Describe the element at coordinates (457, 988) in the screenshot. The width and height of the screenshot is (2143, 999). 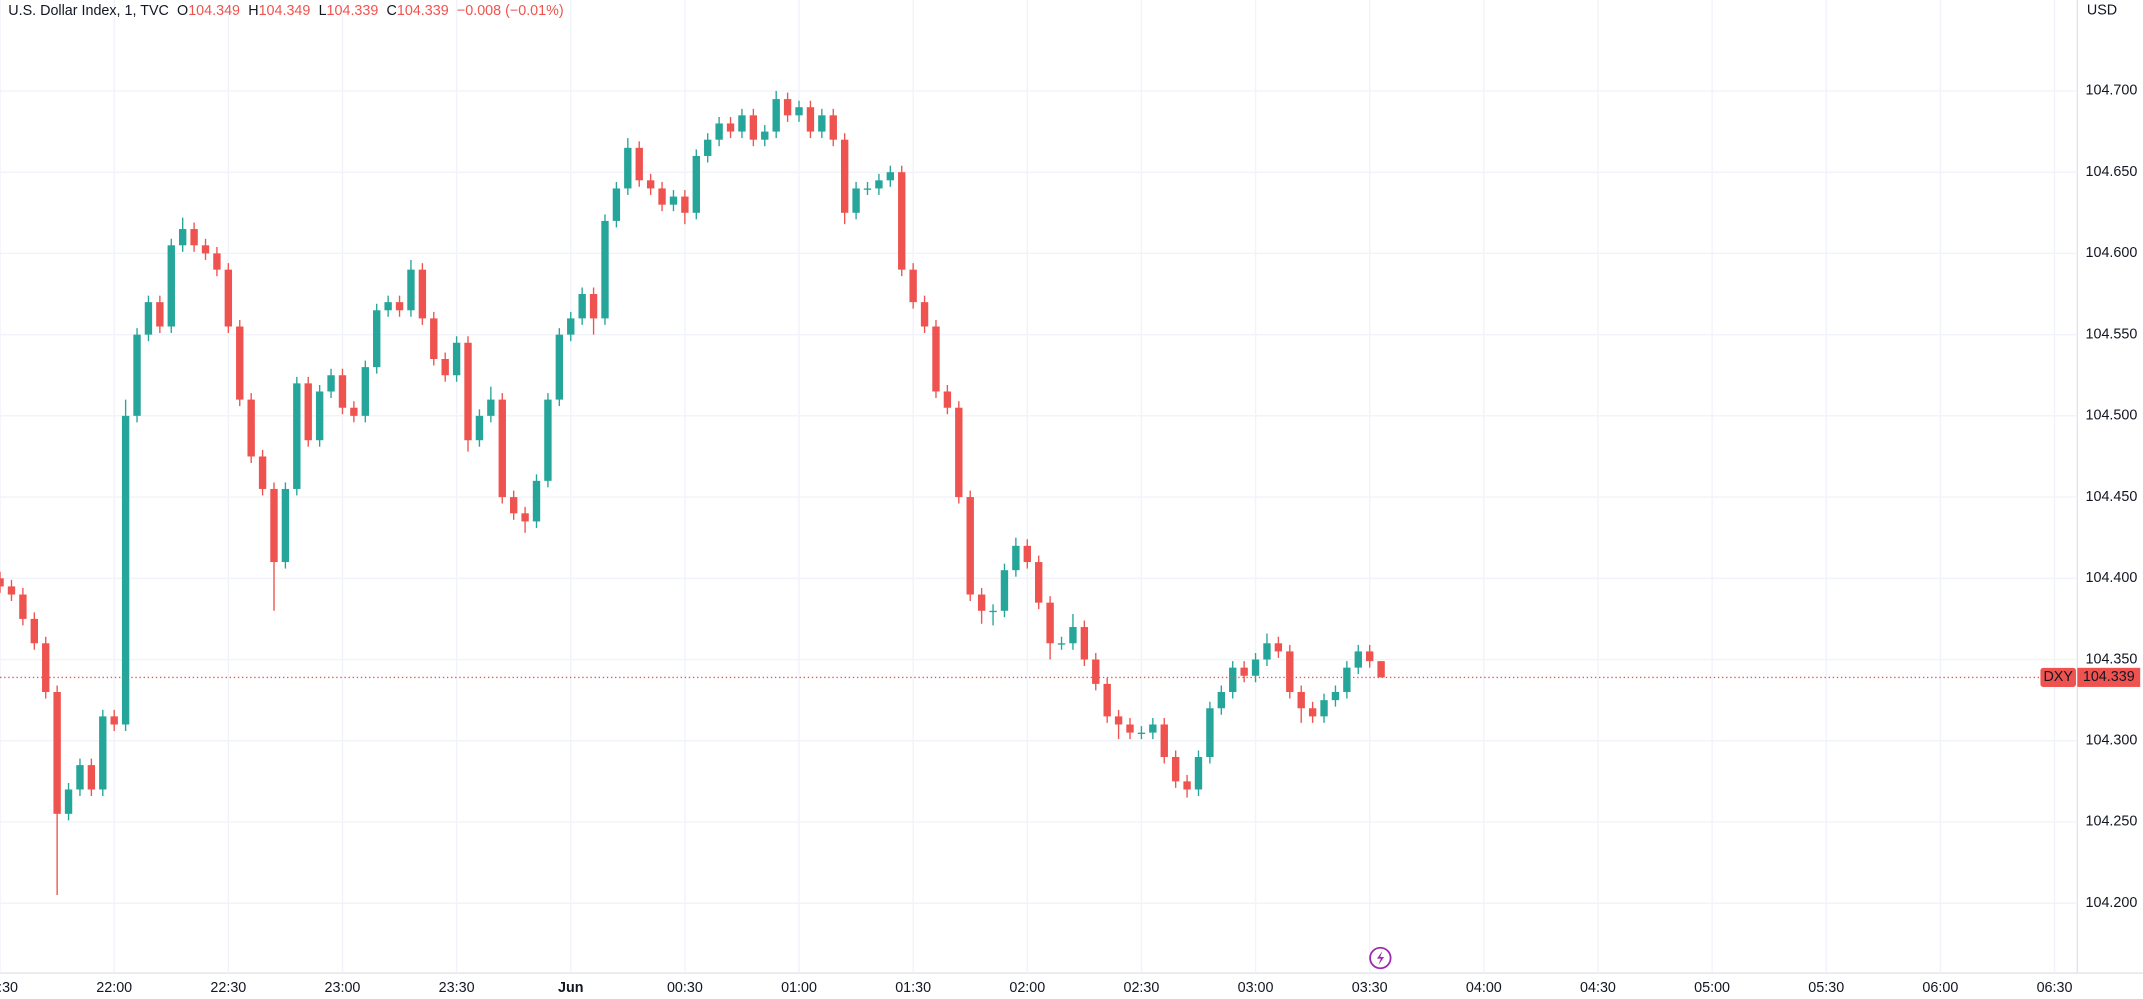
I see `x-tick-label: 23:30` at that location.